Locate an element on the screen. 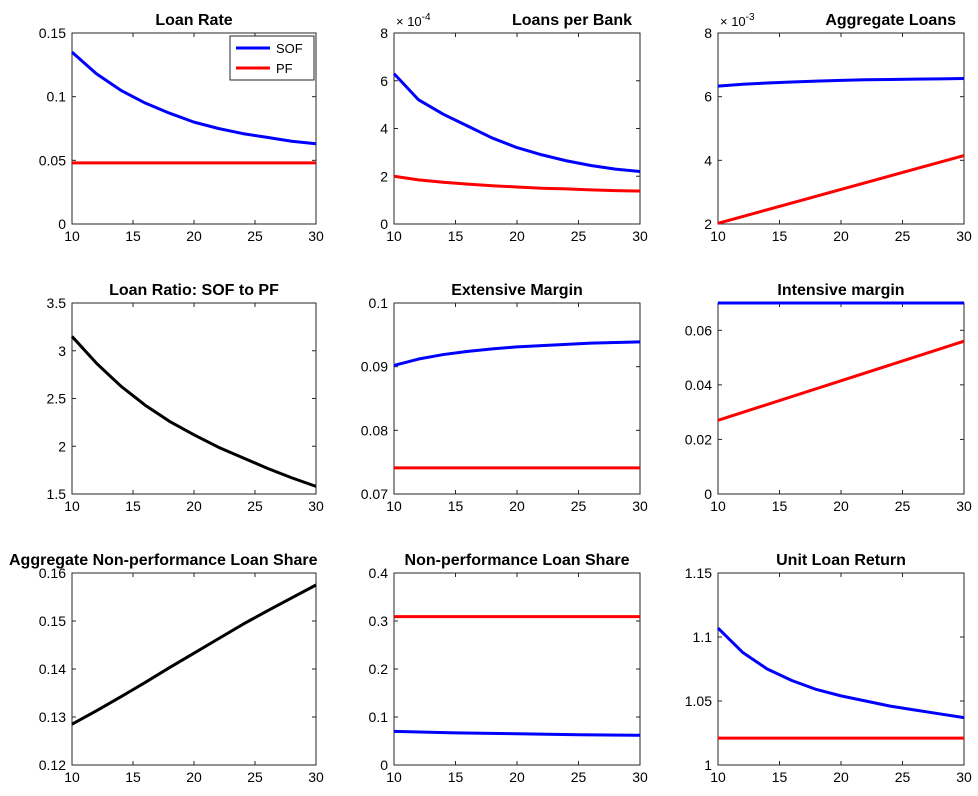 Image resolution: width=978 pixels, height=796 pixels. legend: SOF PF is located at coordinates (272, 58).